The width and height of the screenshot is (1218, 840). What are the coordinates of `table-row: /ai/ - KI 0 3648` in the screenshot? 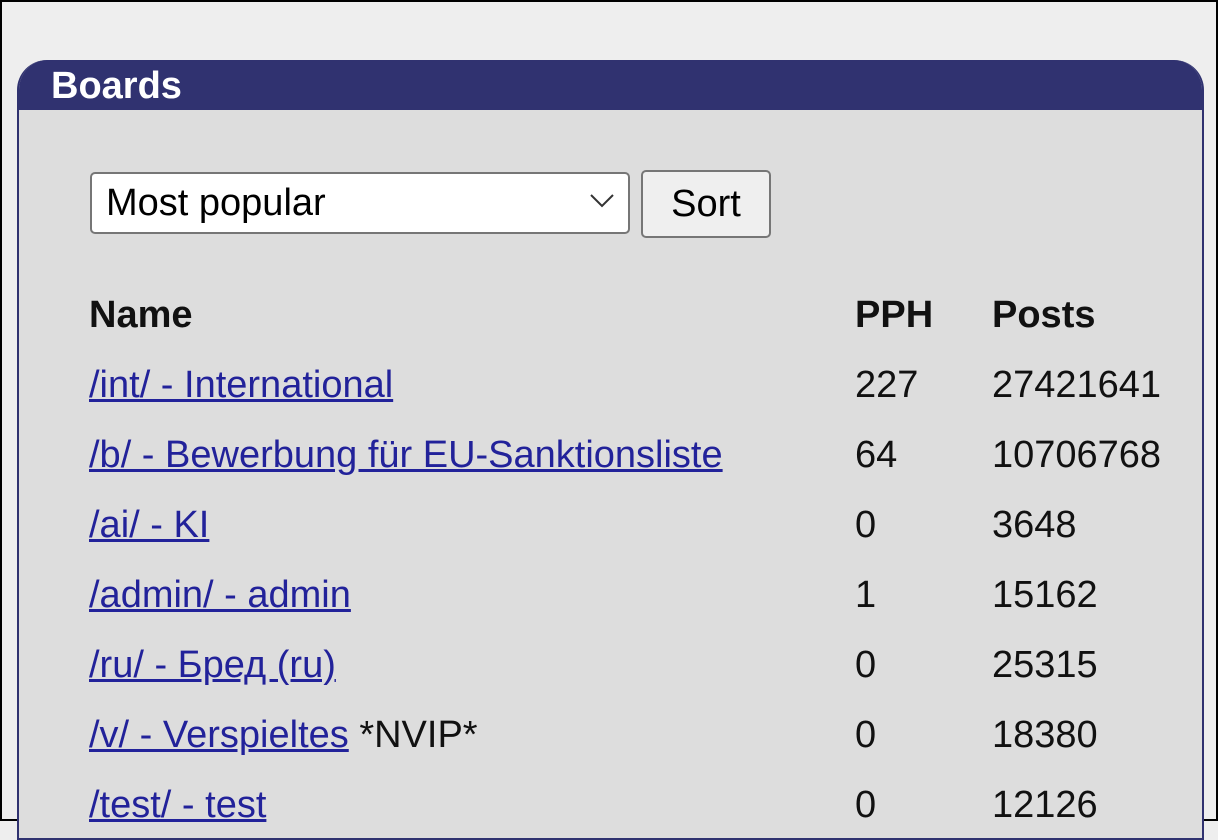 It's located at (625, 525).